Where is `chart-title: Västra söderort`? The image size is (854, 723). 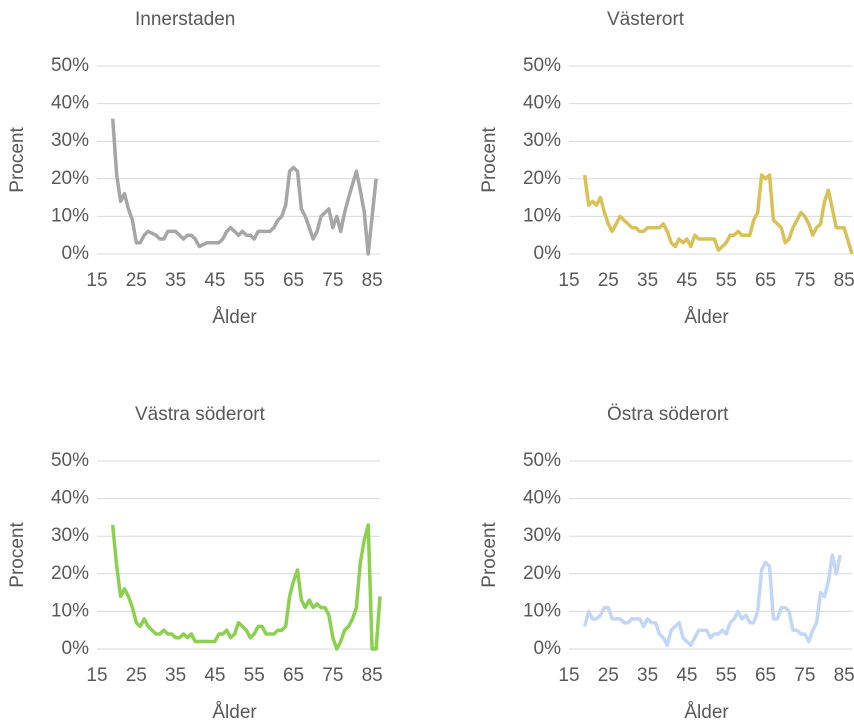
chart-title: Västra söderort is located at coordinates (200, 414).